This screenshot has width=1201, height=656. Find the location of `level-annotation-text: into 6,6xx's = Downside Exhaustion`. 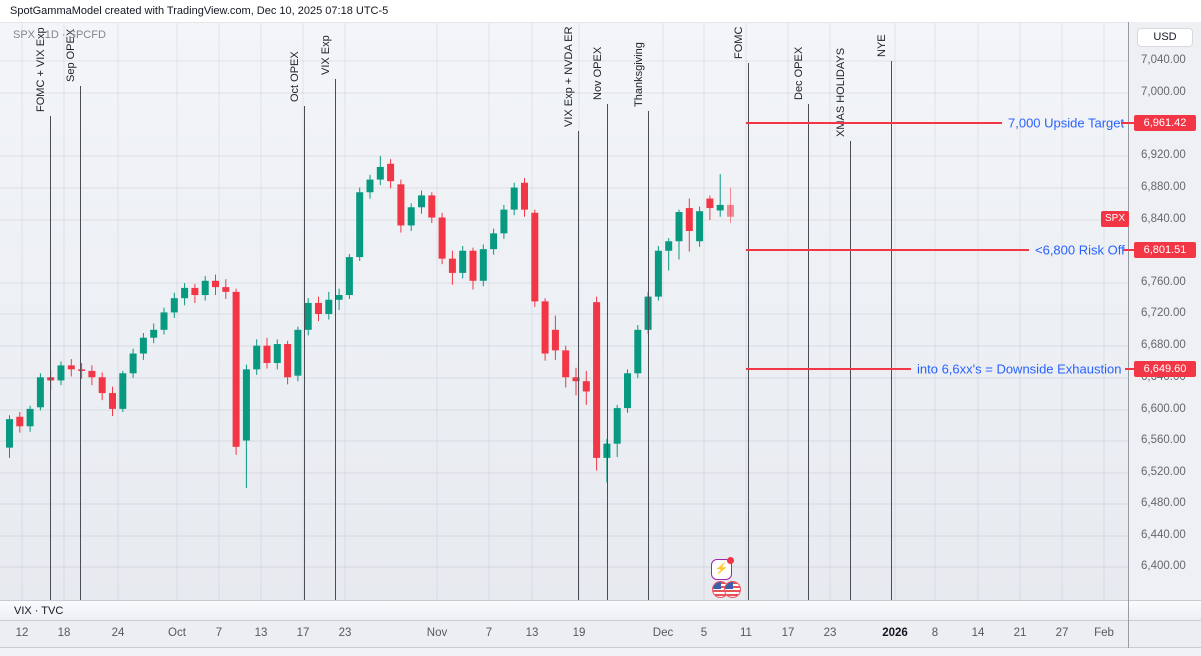

level-annotation-text: into 6,6xx's = Downside Exhaustion is located at coordinates (1019, 369).